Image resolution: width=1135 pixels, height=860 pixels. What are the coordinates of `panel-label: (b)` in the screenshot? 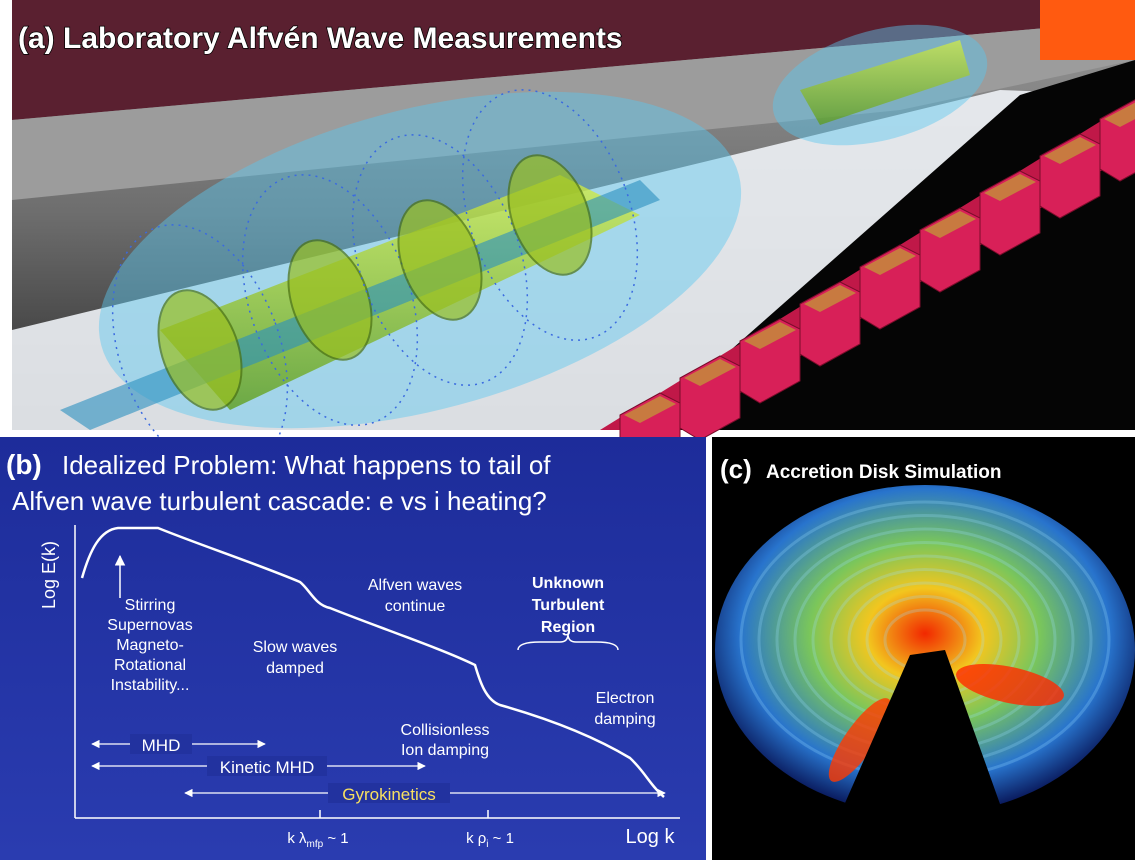 It's located at (24, 464).